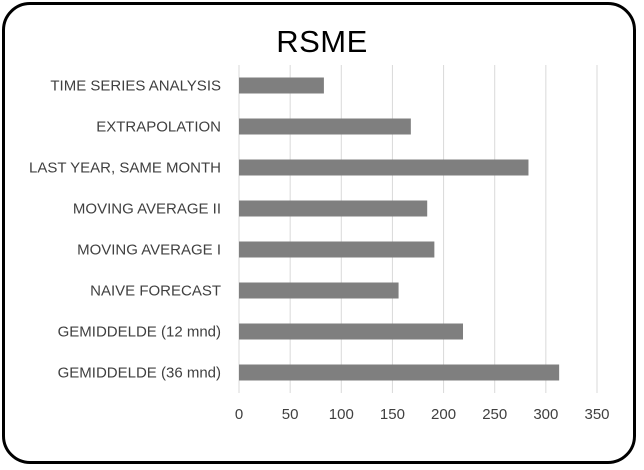 This screenshot has width=644, height=470. What do you see at coordinates (596, 414) in the screenshot?
I see `x-tick-label: 350` at bounding box center [596, 414].